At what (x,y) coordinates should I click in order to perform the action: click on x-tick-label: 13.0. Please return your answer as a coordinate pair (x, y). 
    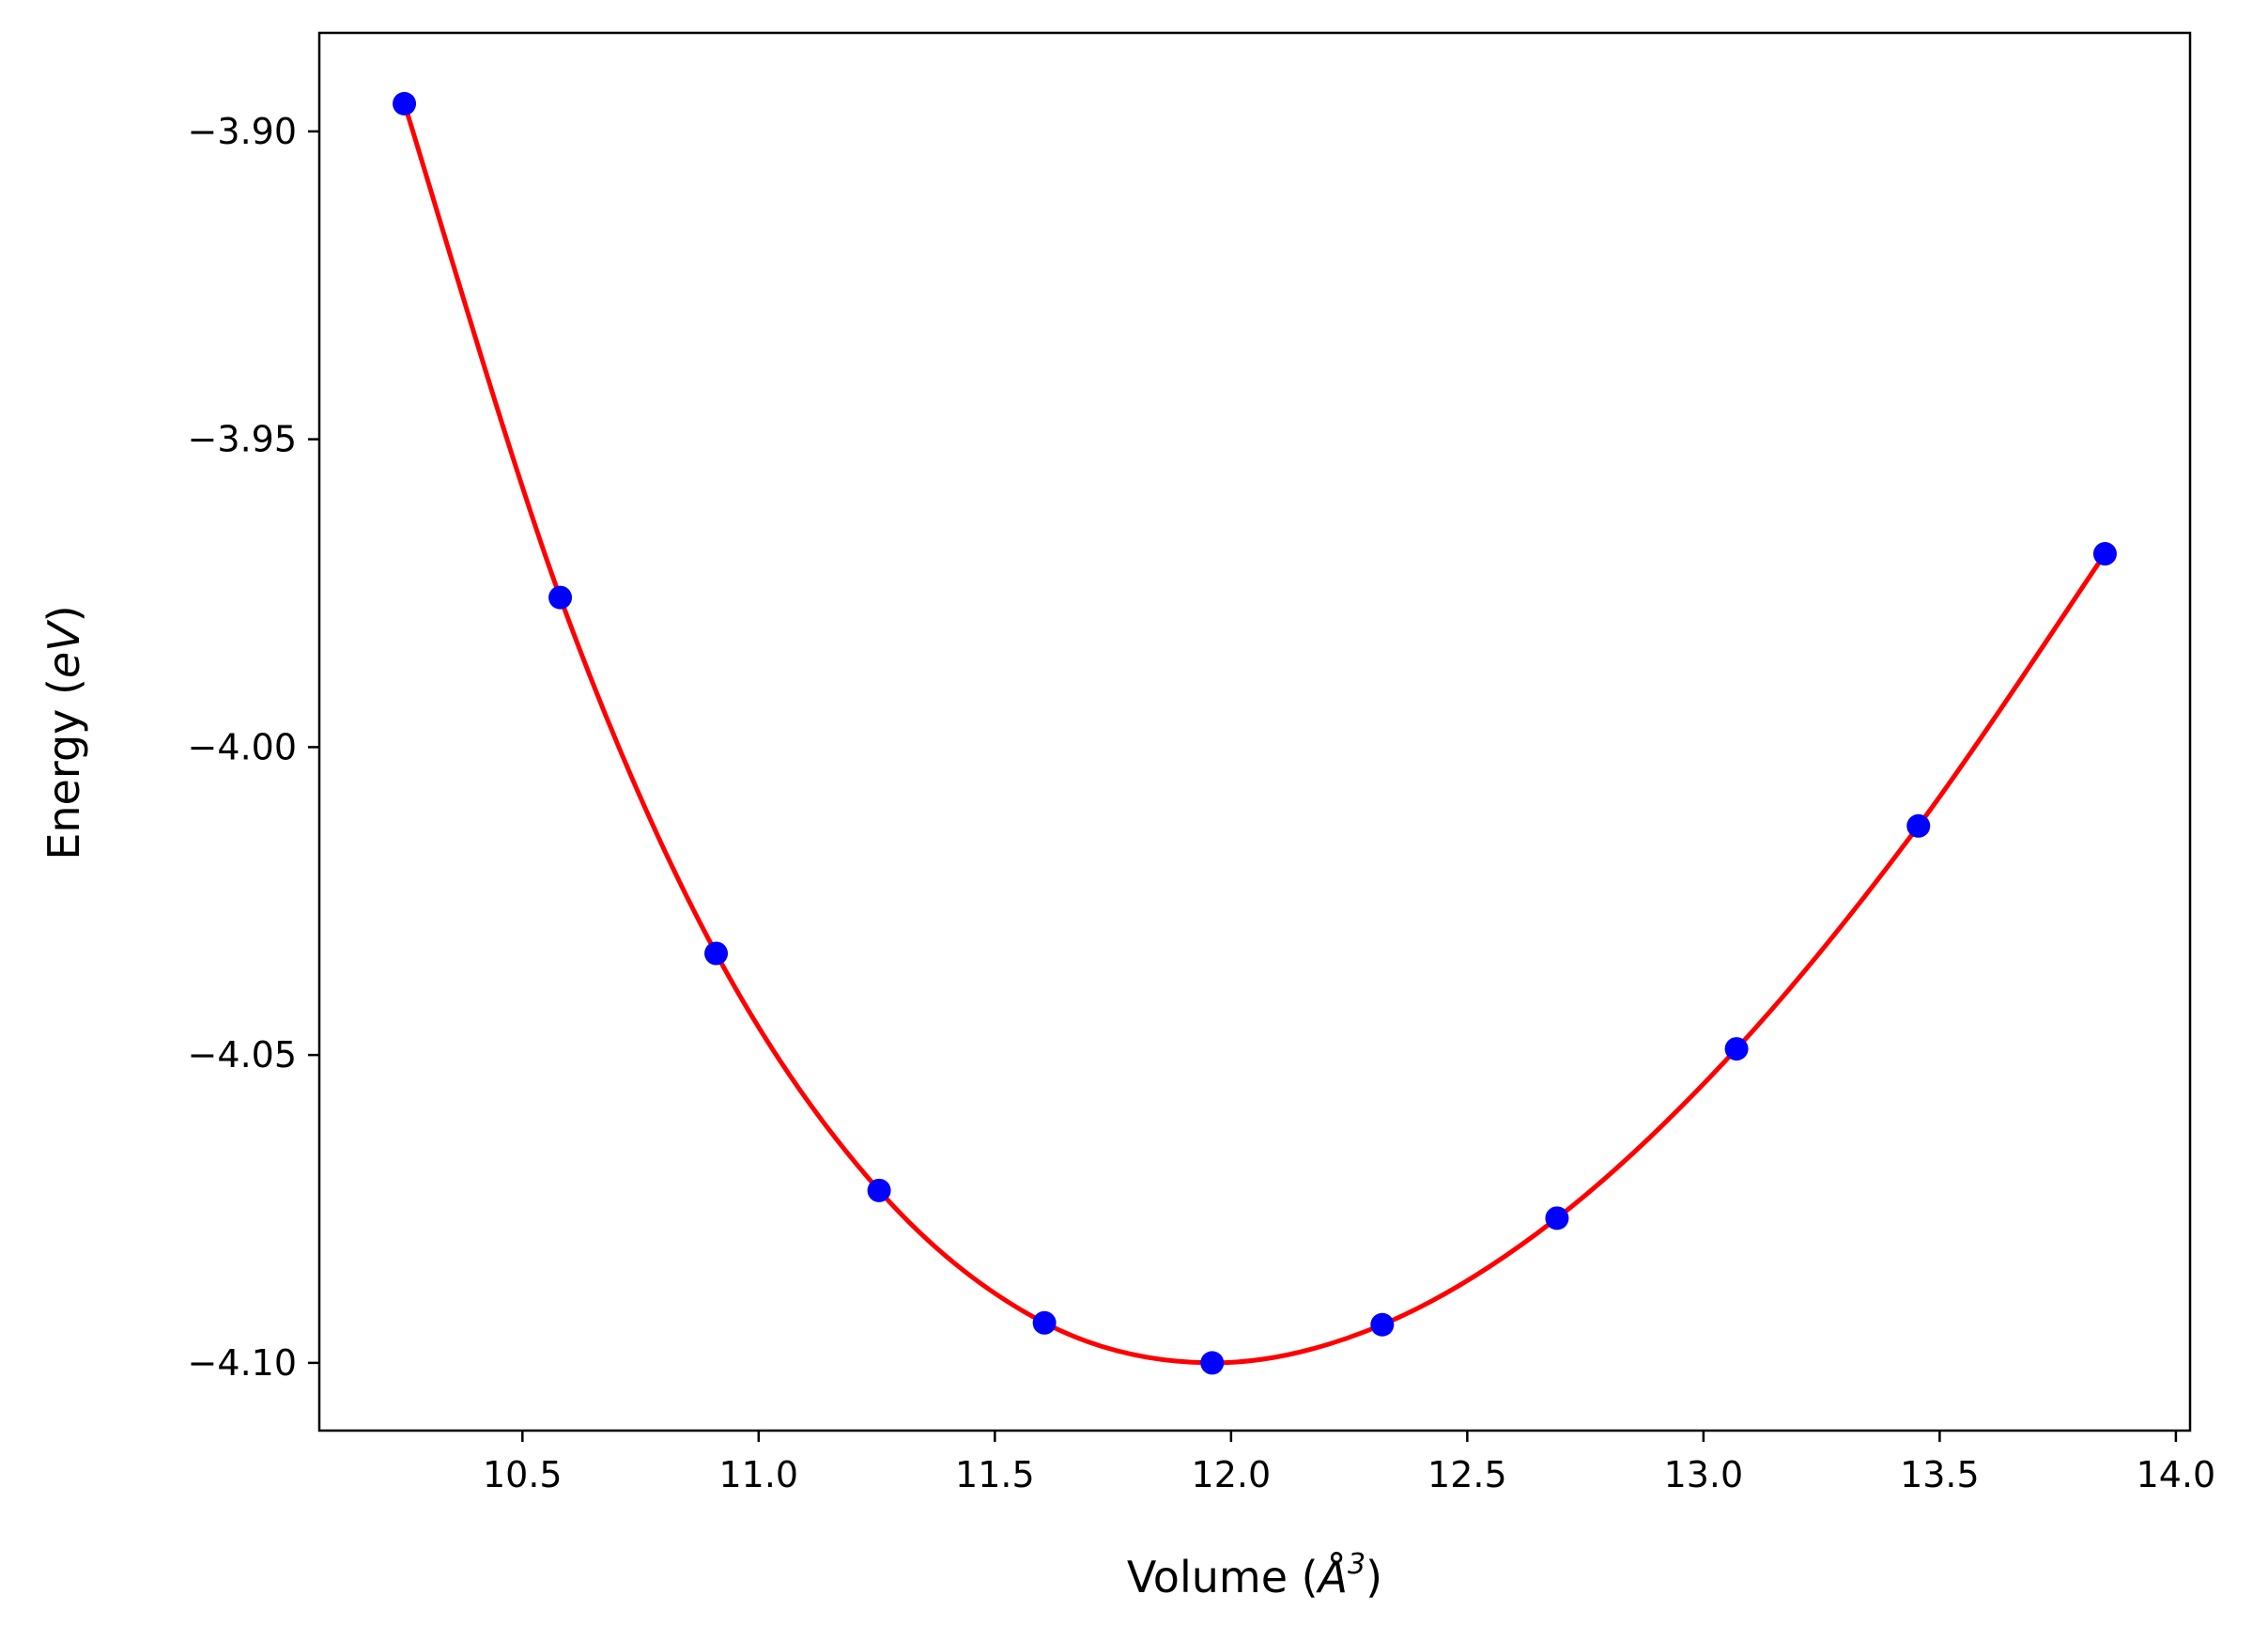
    Looking at the image, I should click on (1704, 1475).